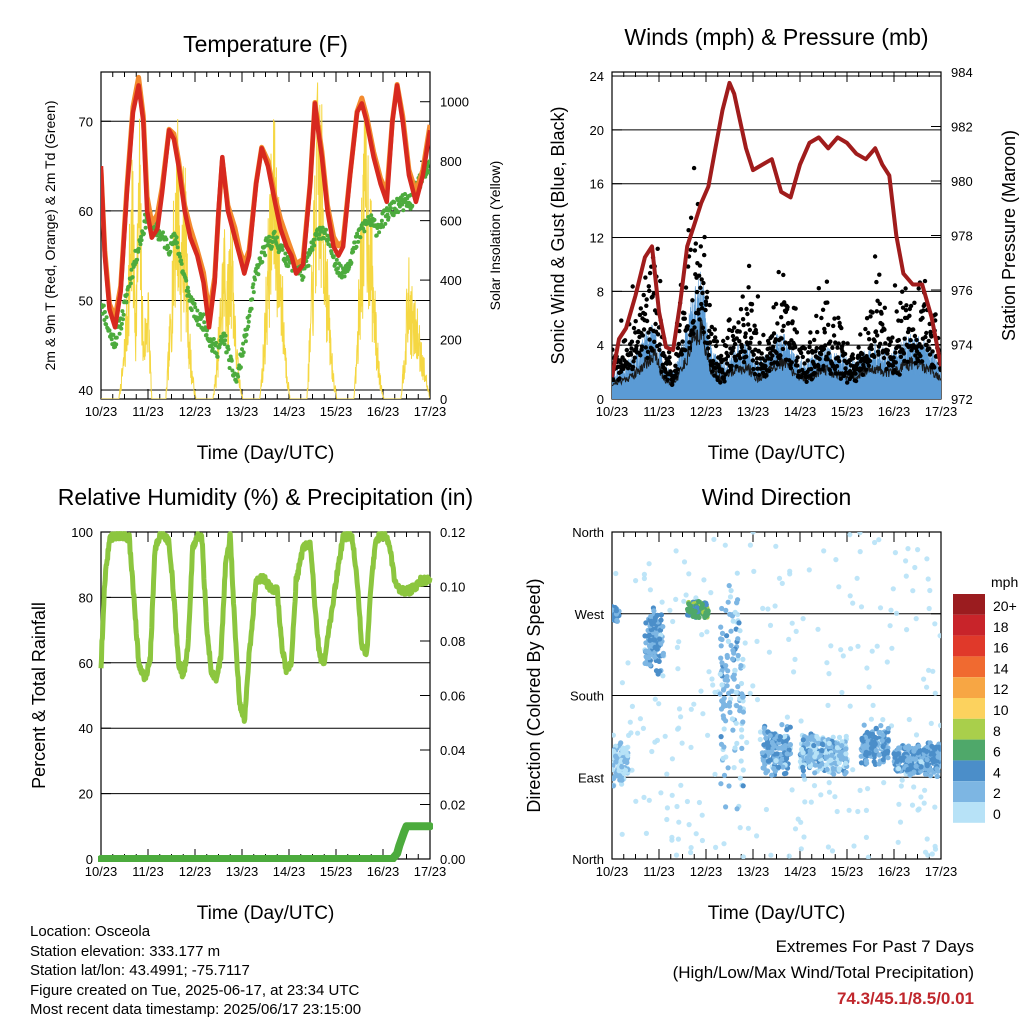 This screenshot has height=1024, width=1024. What do you see at coordinates (776, 276) in the screenshot?
I see `gust-series` at bounding box center [776, 276].